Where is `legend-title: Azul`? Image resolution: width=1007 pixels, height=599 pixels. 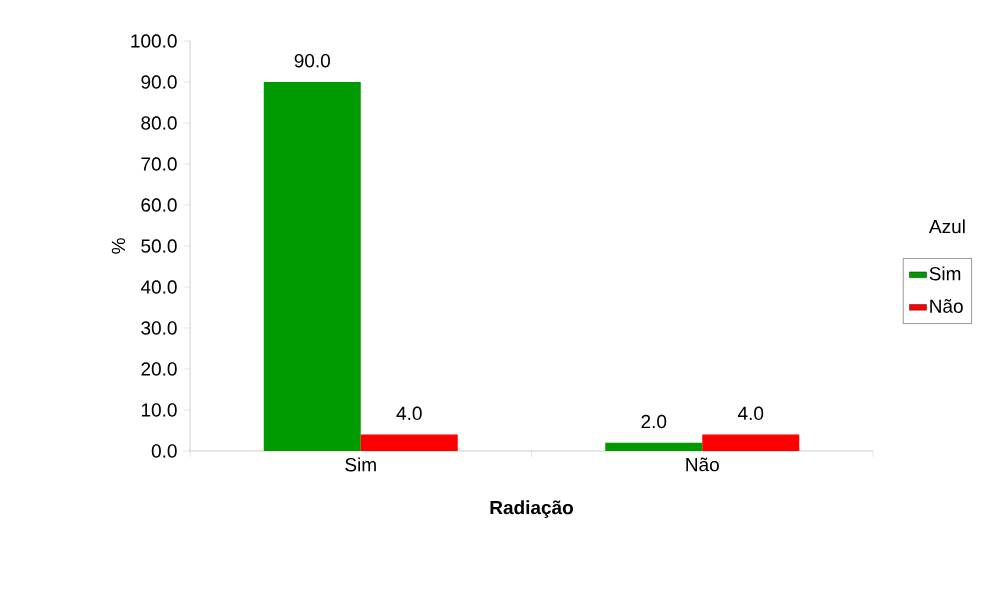
legend-title: Azul is located at coordinates (946, 226).